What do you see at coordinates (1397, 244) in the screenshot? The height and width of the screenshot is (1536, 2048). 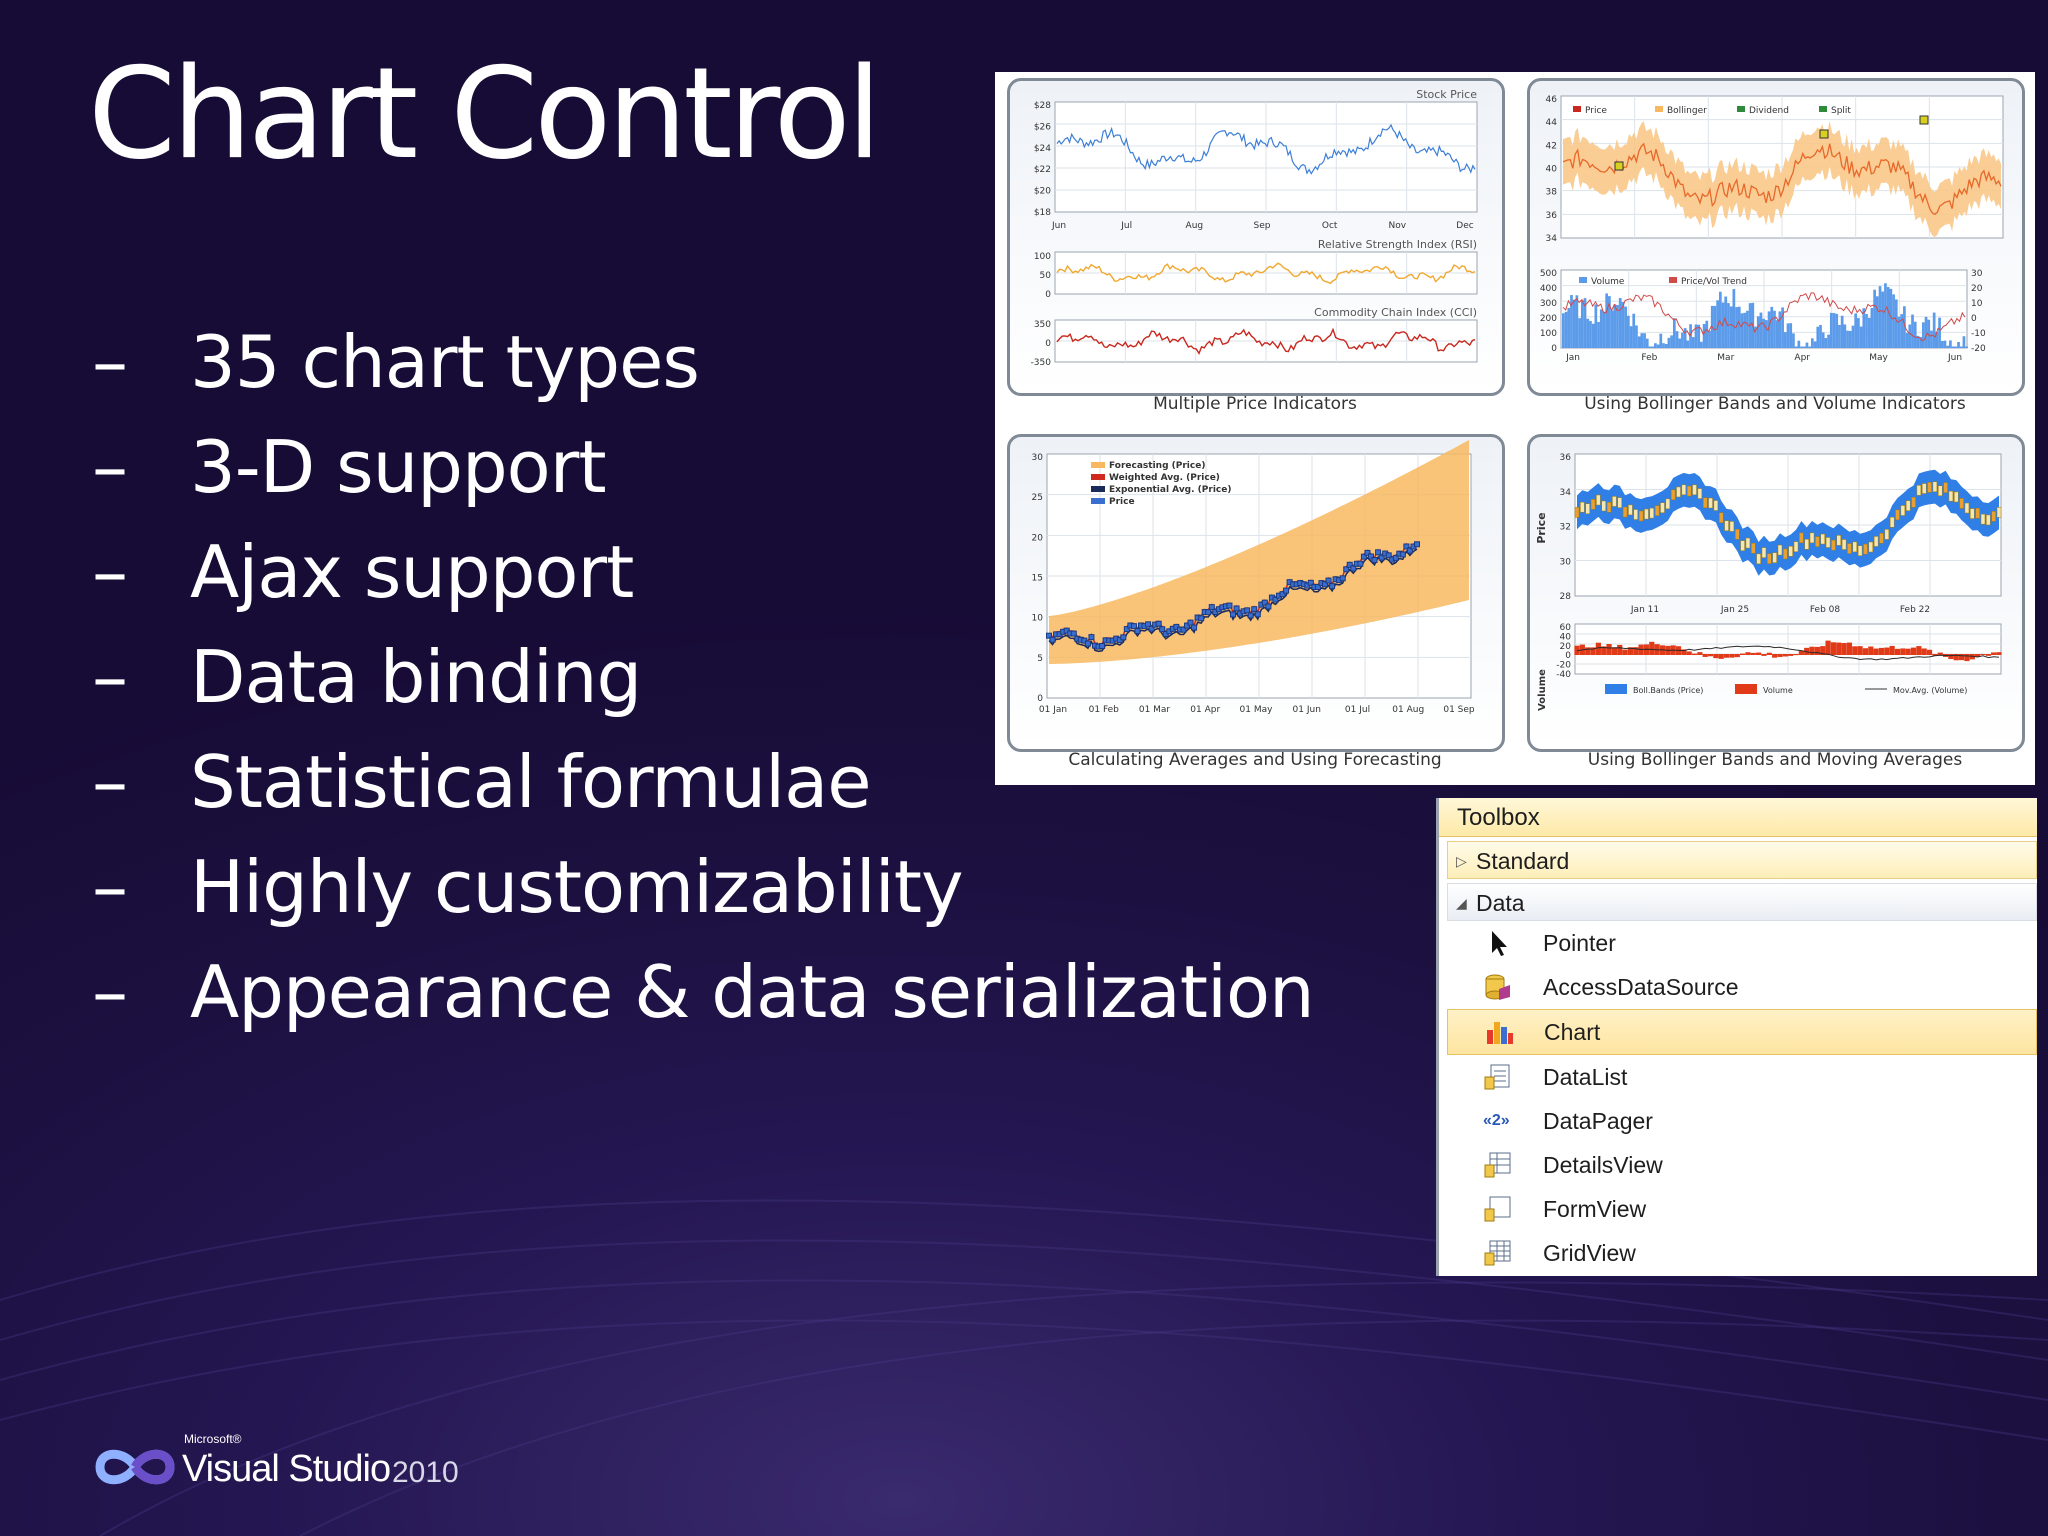 I see `chart-title: Relative Strength Index (RSI)` at bounding box center [1397, 244].